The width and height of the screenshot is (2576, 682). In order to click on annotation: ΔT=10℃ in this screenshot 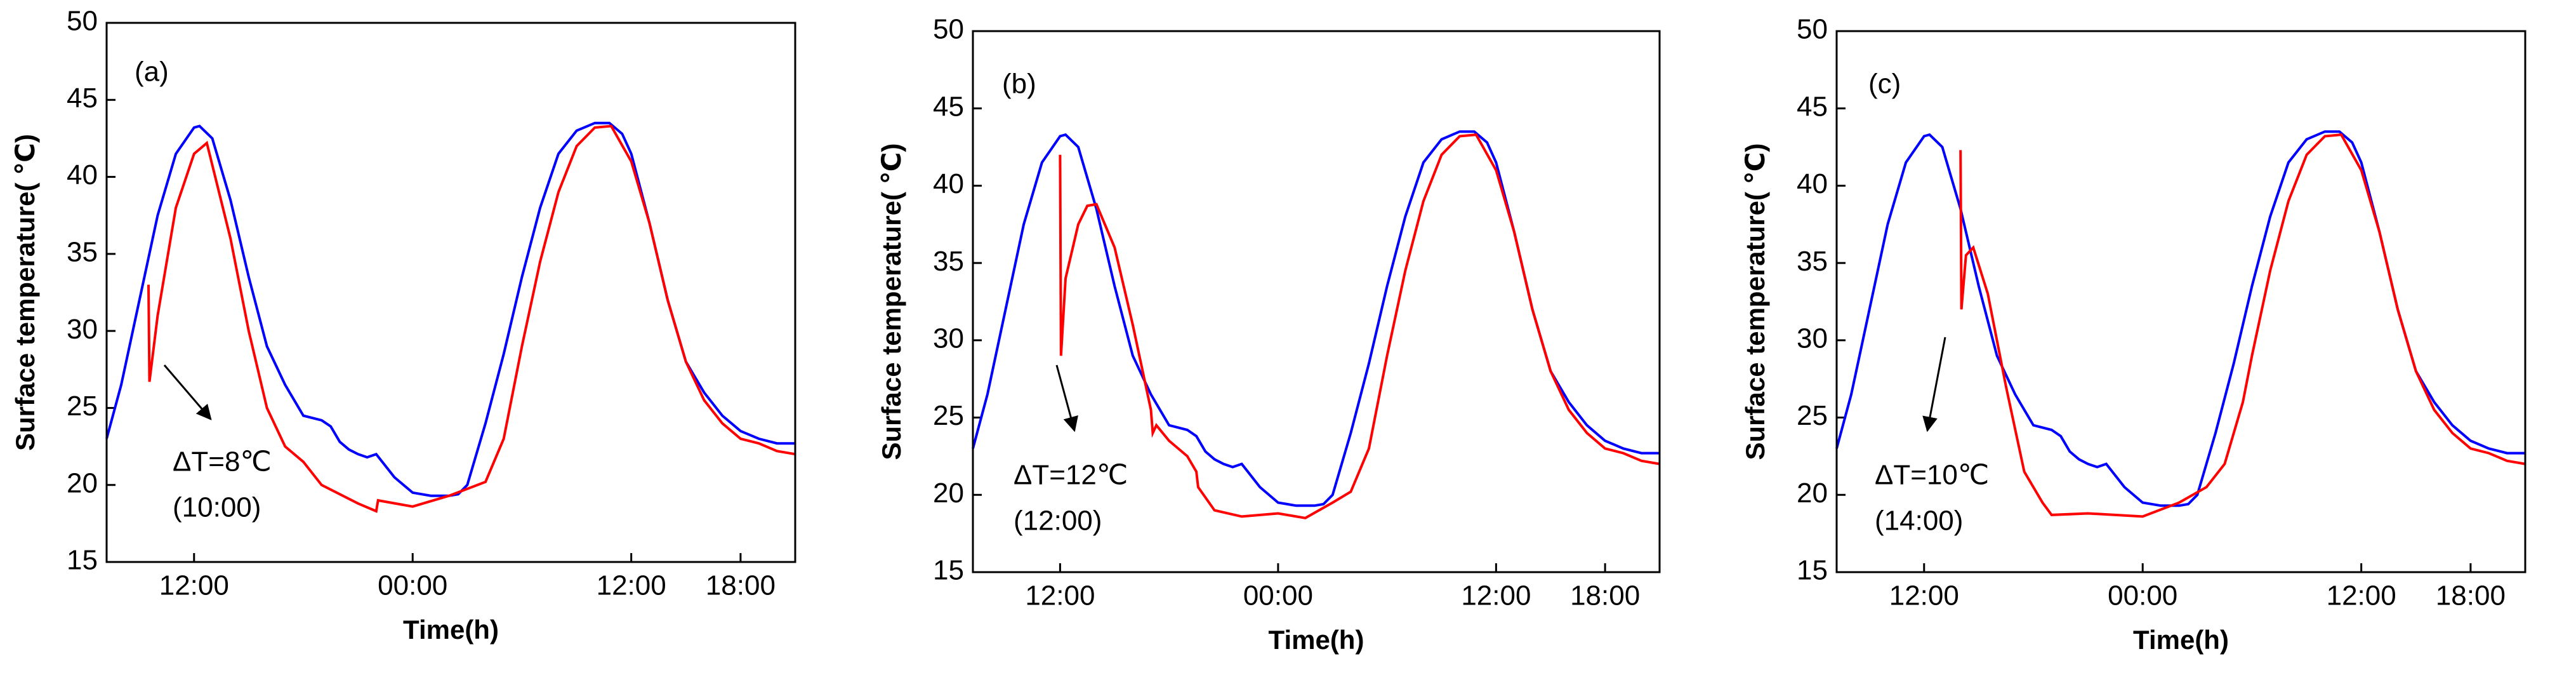, I will do `click(1932, 475)`.